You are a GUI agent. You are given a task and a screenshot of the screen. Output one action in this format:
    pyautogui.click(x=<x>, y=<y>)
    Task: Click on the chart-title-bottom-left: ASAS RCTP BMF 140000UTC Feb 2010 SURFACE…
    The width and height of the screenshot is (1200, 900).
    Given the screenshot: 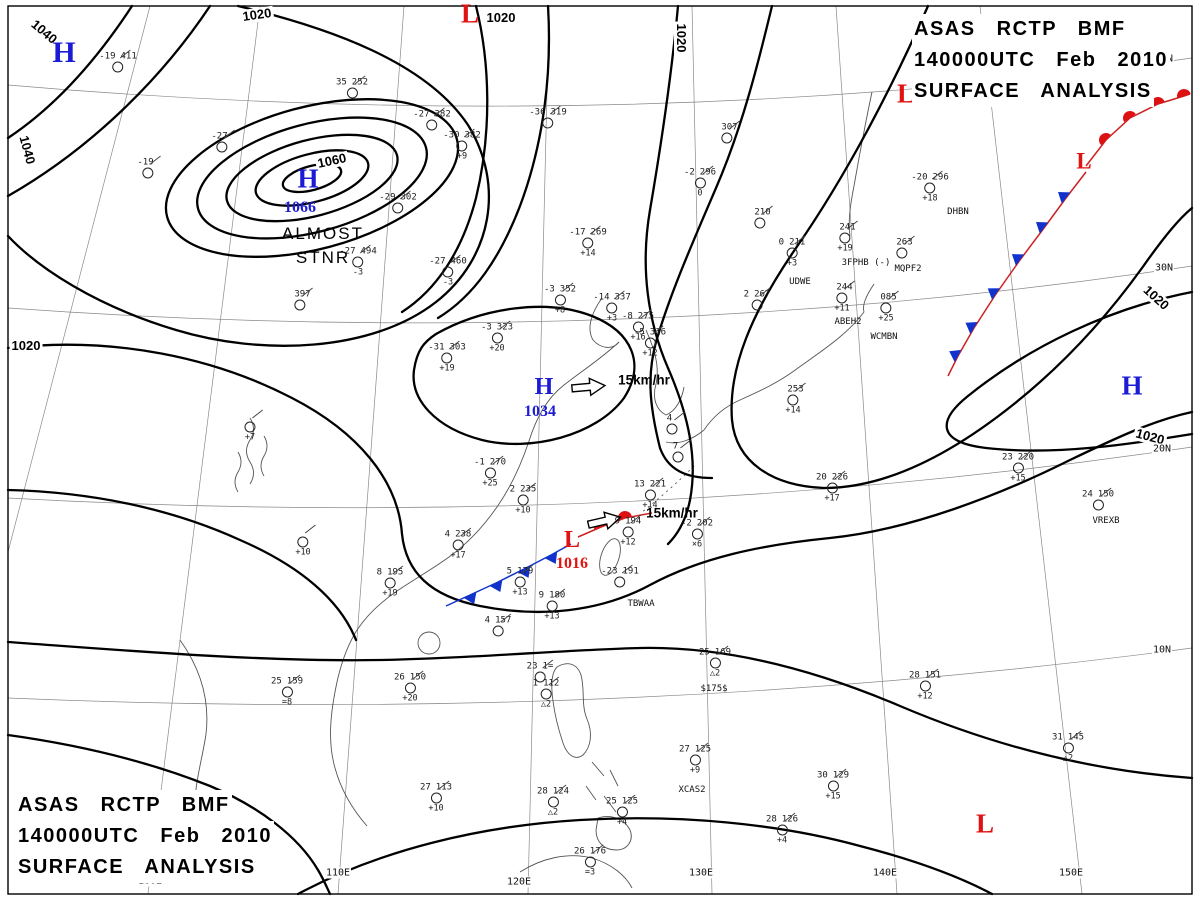 What is the action you would take?
    pyautogui.click(x=166, y=836)
    